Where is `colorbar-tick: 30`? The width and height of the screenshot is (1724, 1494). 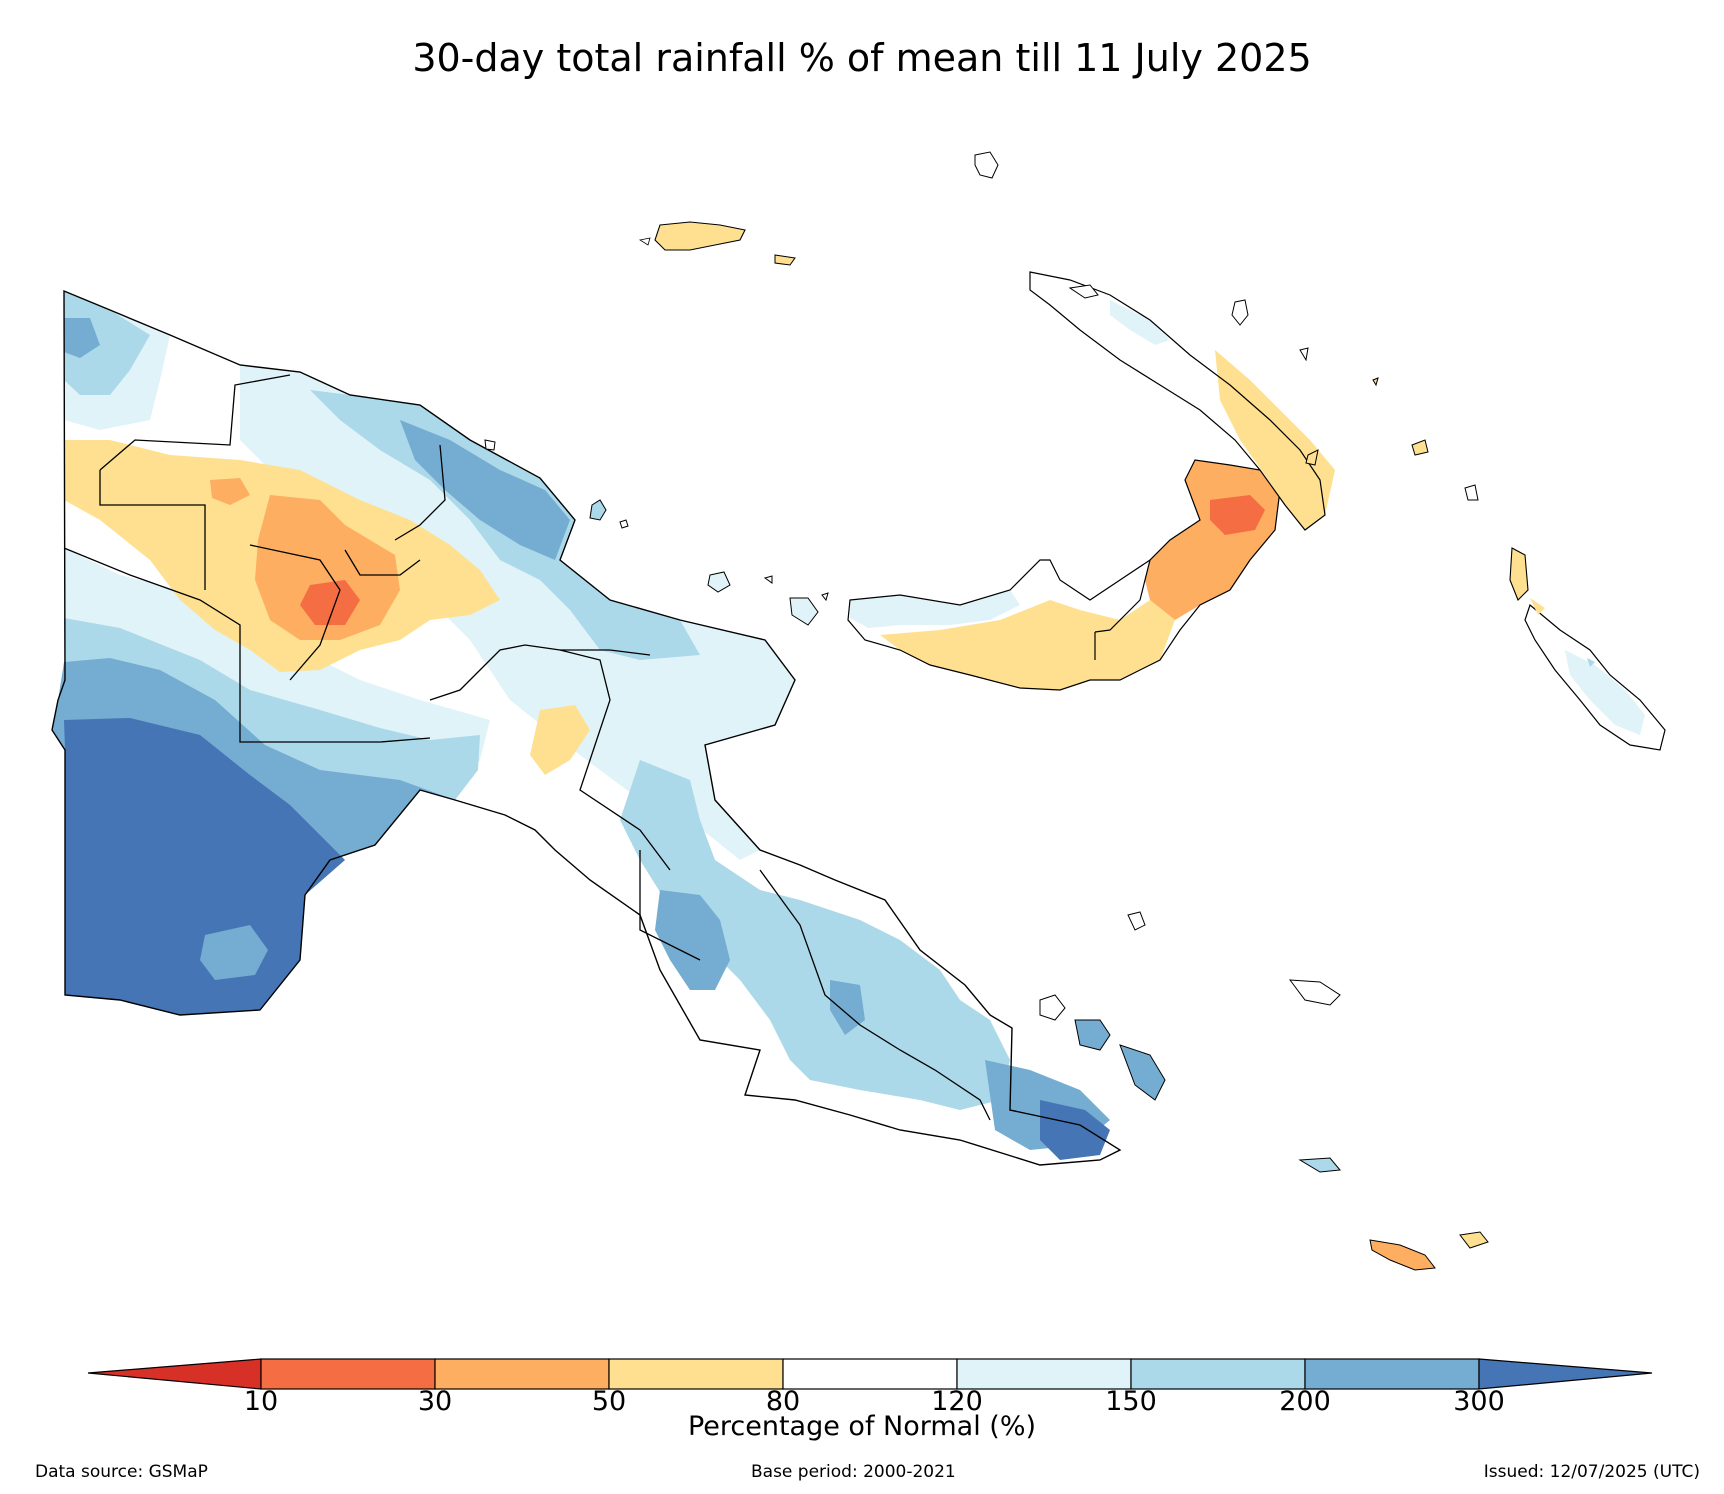 colorbar-tick: 30 is located at coordinates (435, 1401).